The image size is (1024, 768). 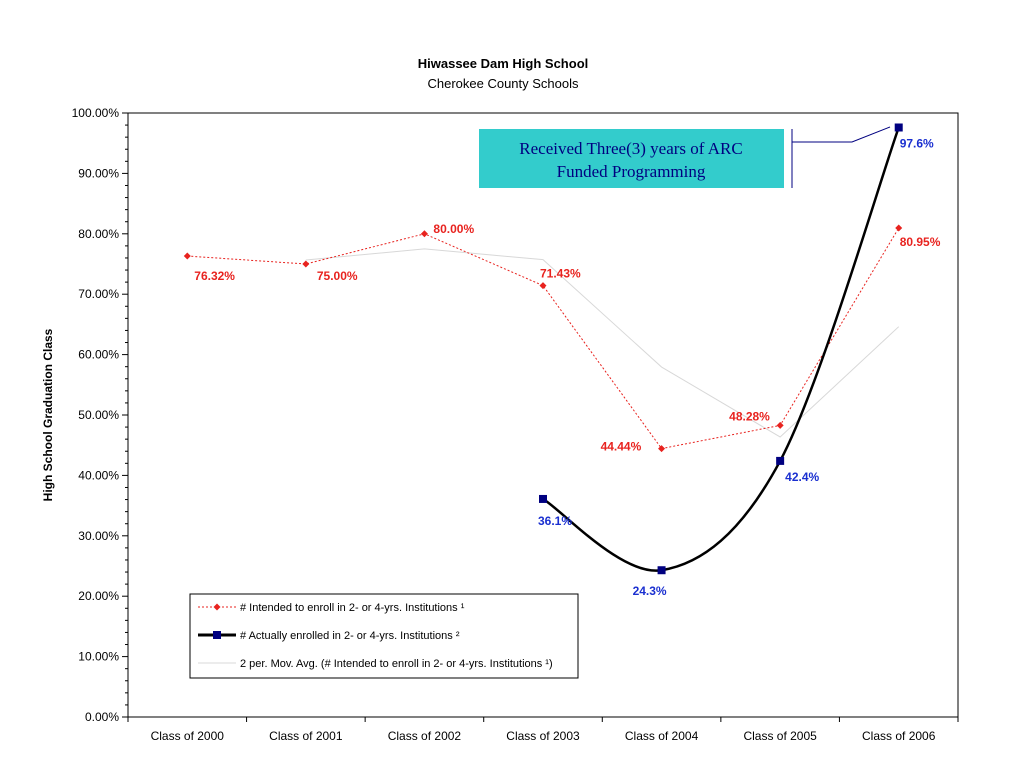 What do you see at coordinates (555, 521) in the screenshot?
I see `data-label-actual: 36.1%` at bounding box center [555, 521].